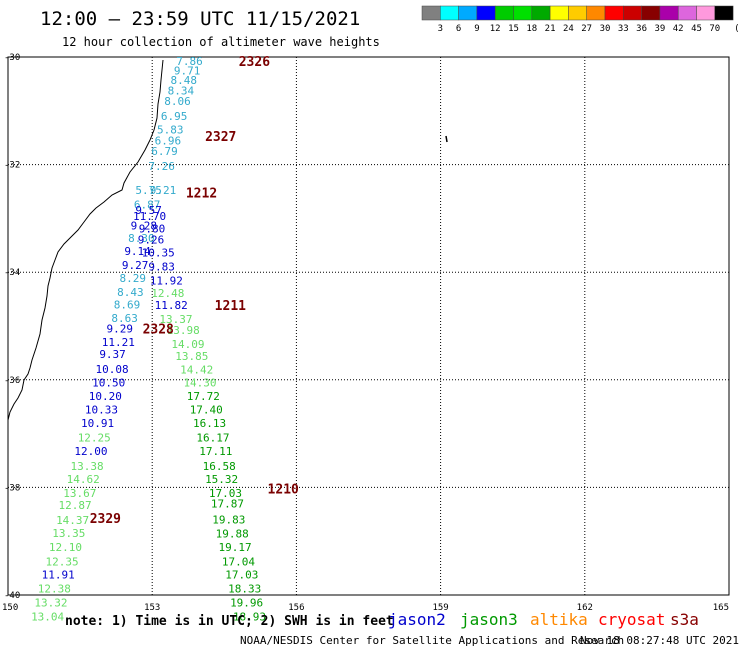 The width and height of the screenshot is (740, 650). Describe the element at coordinates (721, 608) in the screenshot. I see `lon-tick-label: 165` at that location.